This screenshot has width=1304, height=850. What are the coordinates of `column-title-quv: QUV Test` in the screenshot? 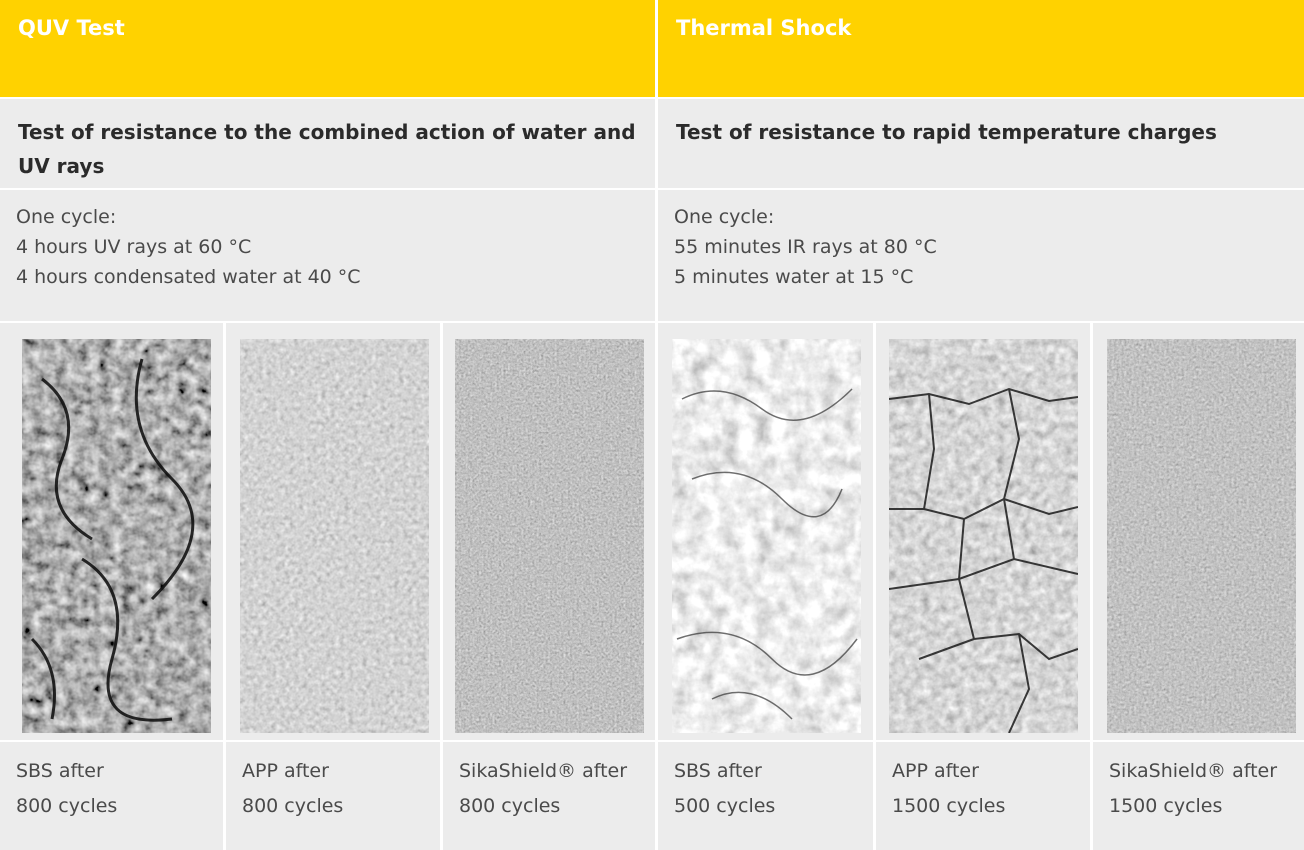 It's located at (71, 28).